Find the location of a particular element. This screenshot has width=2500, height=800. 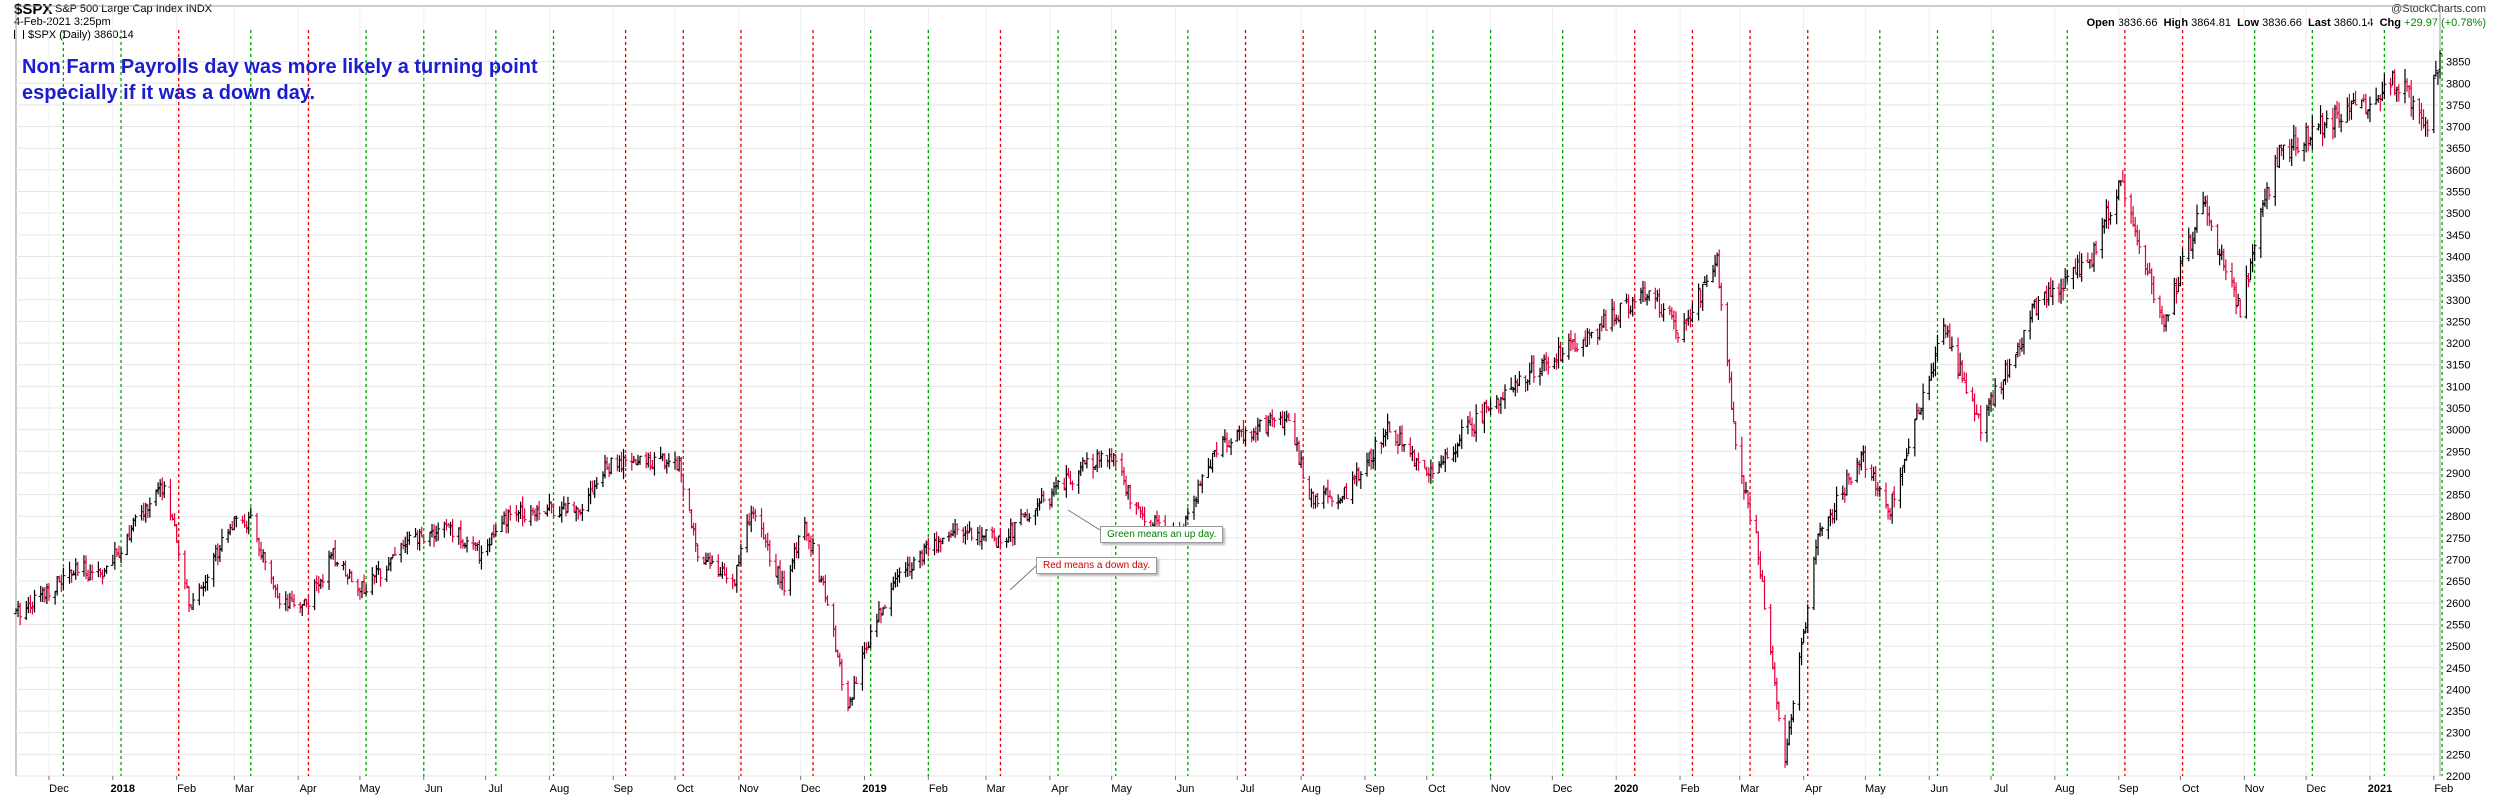

y-tick-label: 2350 is located at coordinates (2458, 712).